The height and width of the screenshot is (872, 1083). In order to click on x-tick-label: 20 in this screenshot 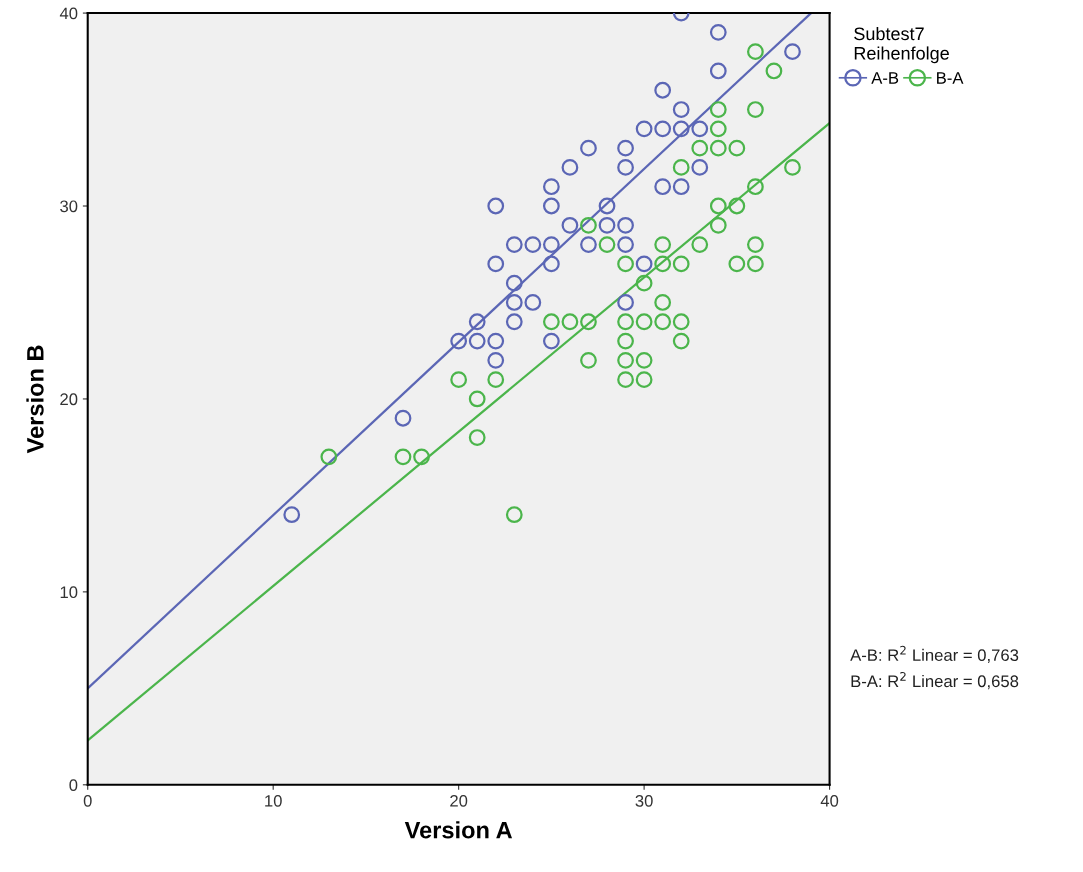, I will do `click(459, 800)`.